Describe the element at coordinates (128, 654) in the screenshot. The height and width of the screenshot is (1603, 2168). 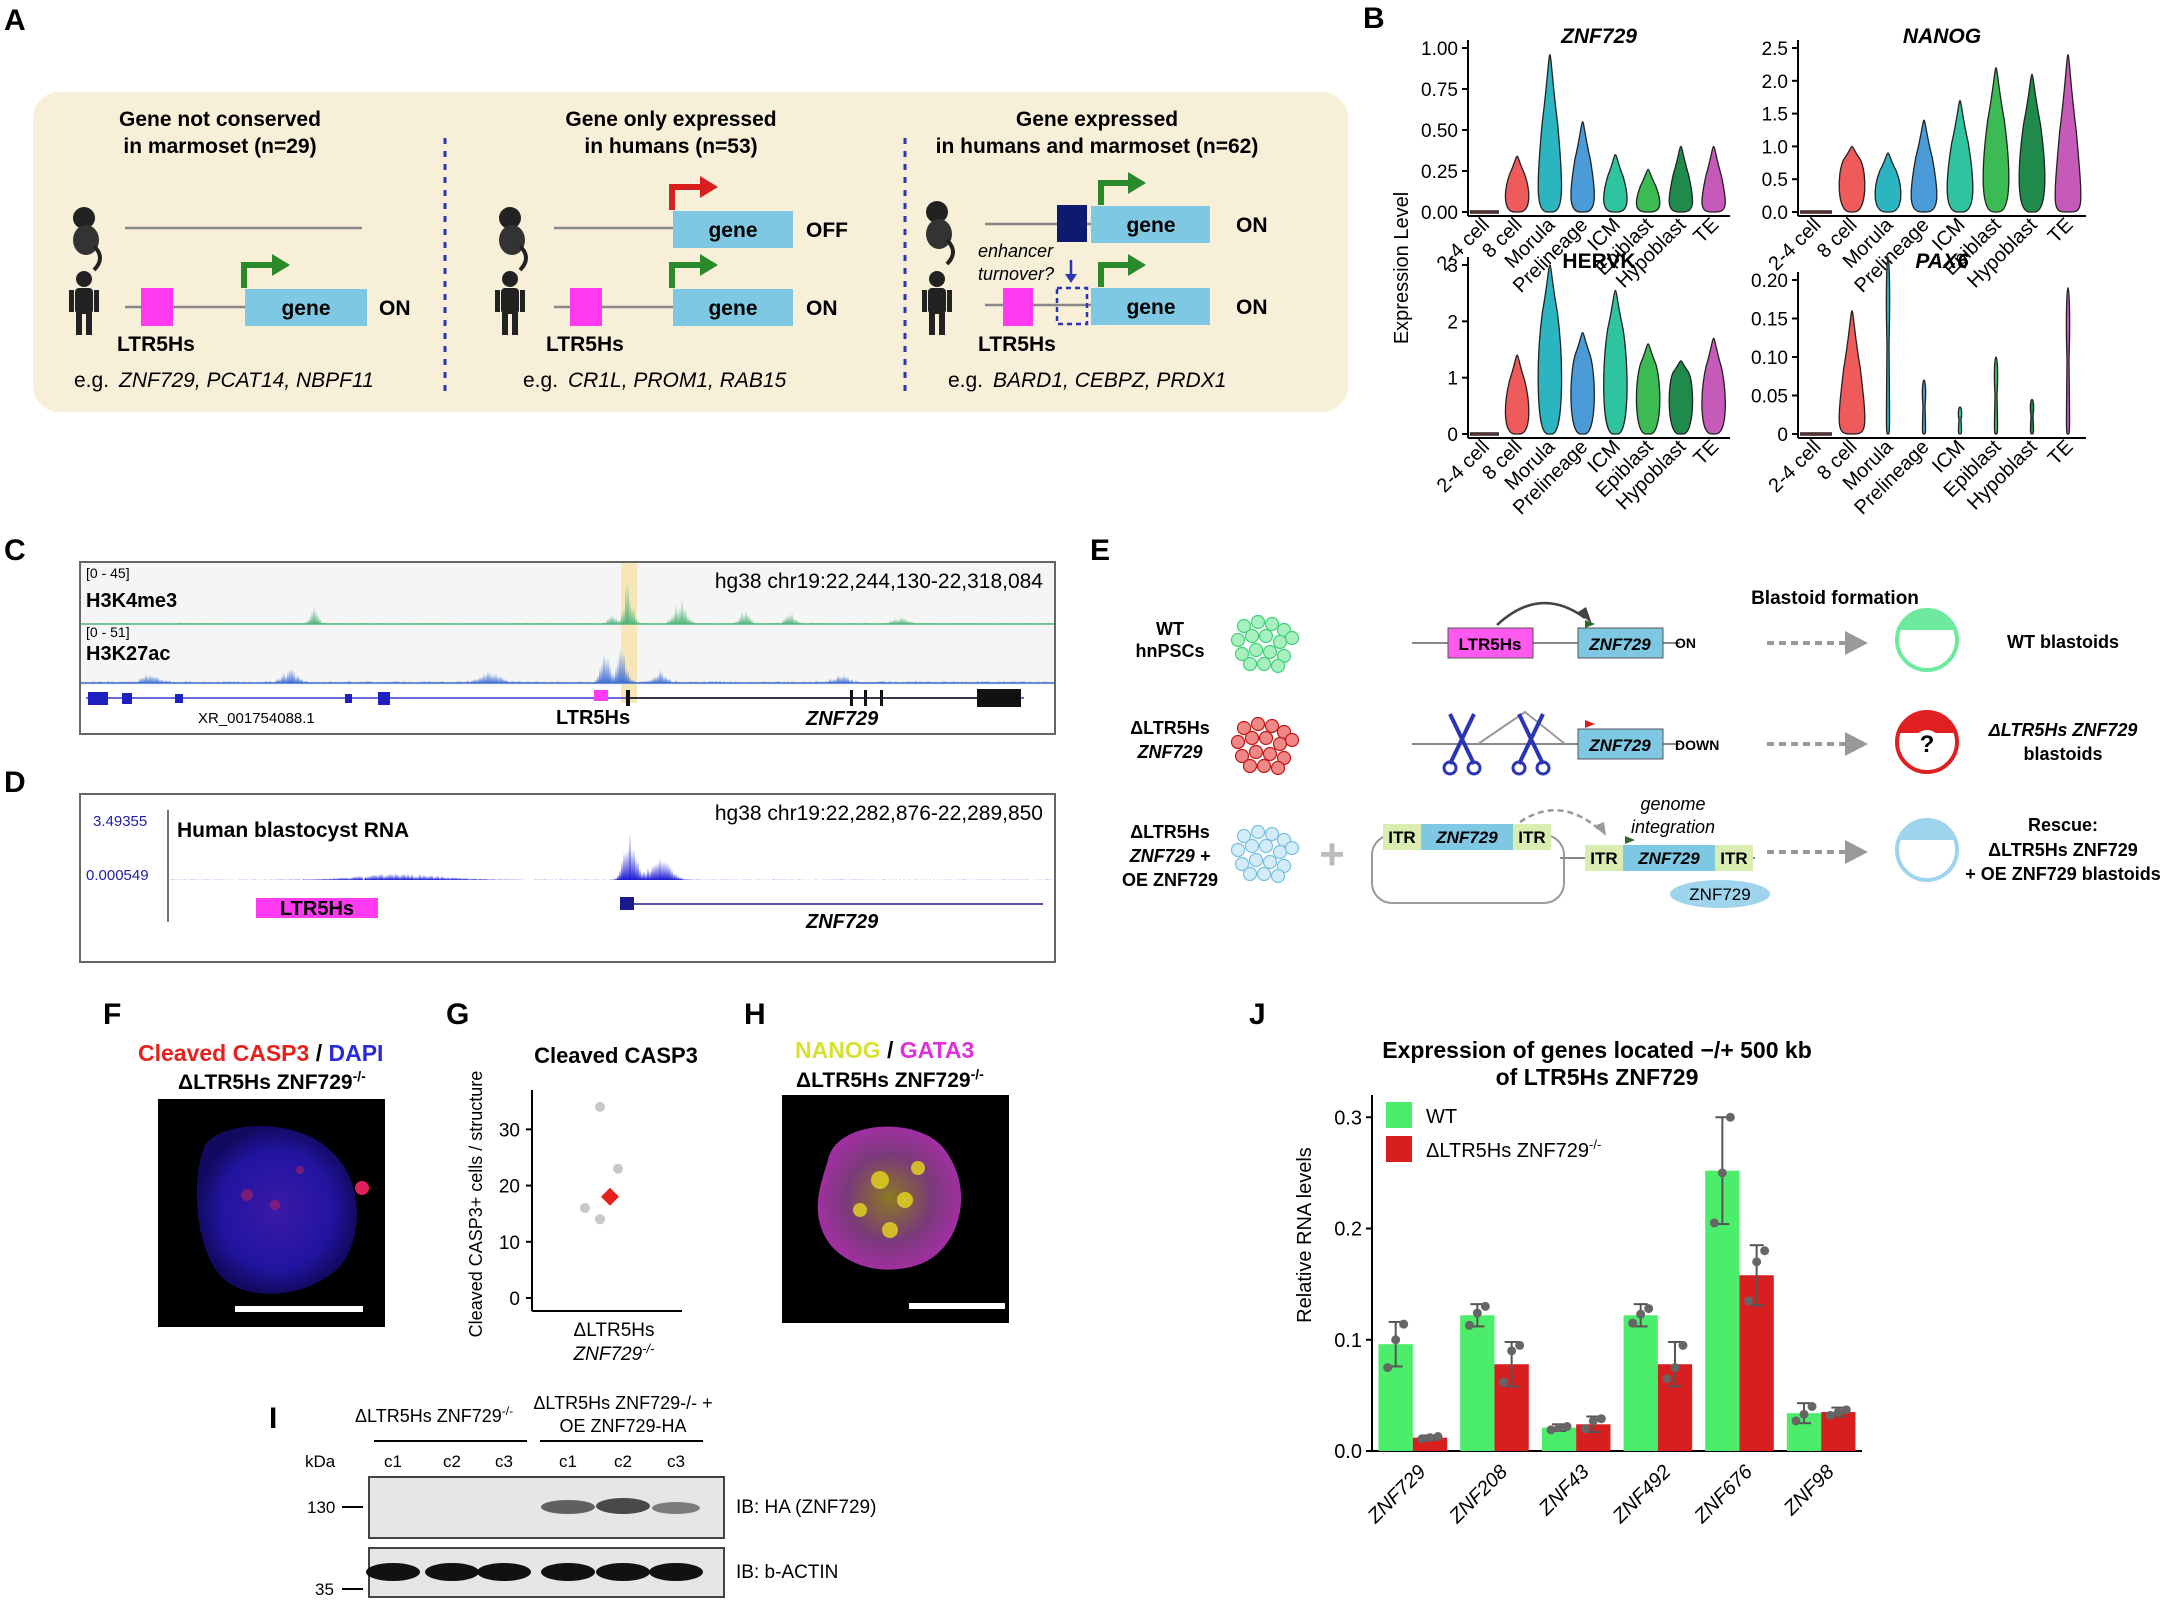
I see `c-track2-label: H3K27ac` at that location.